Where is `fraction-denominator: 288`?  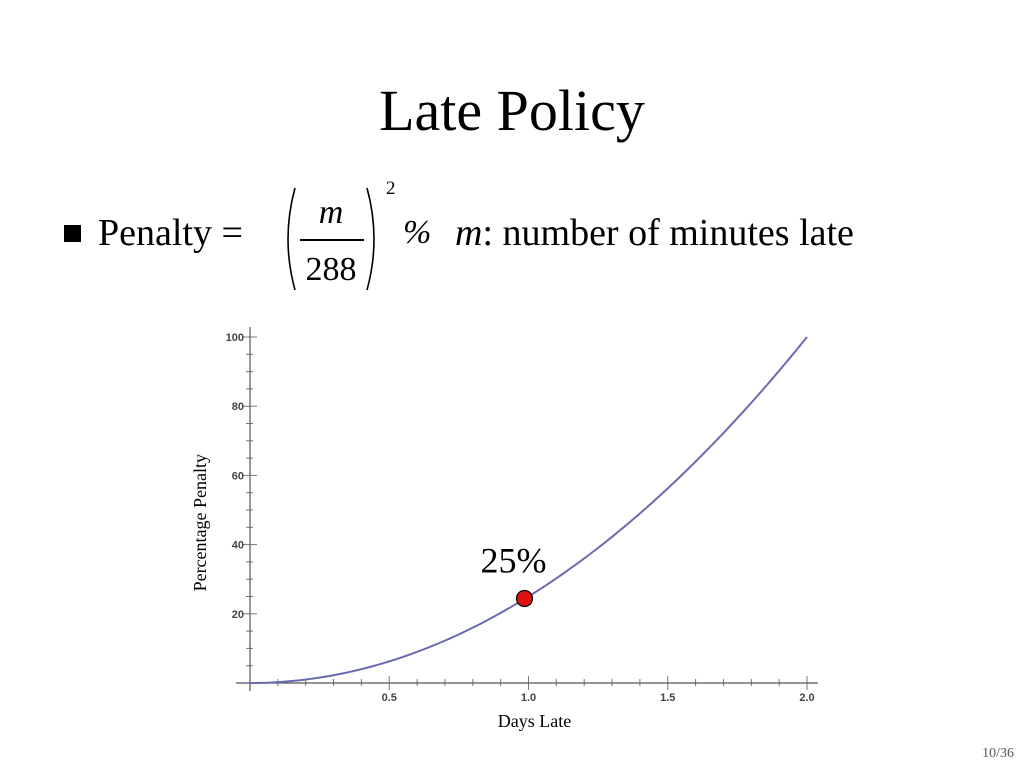 fraction-denominator: 288 is located at coordinates (331, 269).